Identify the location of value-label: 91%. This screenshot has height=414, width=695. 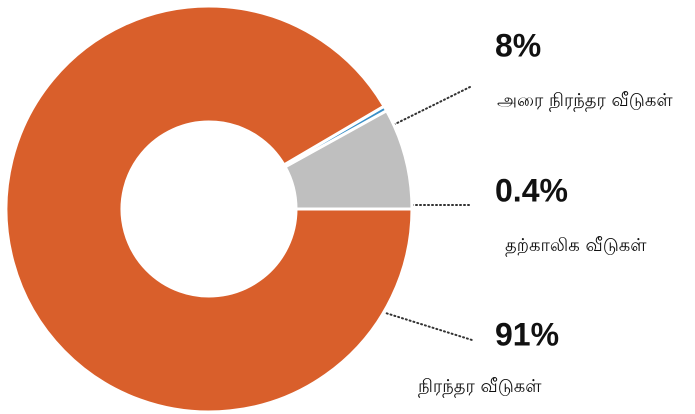
(527, 334).